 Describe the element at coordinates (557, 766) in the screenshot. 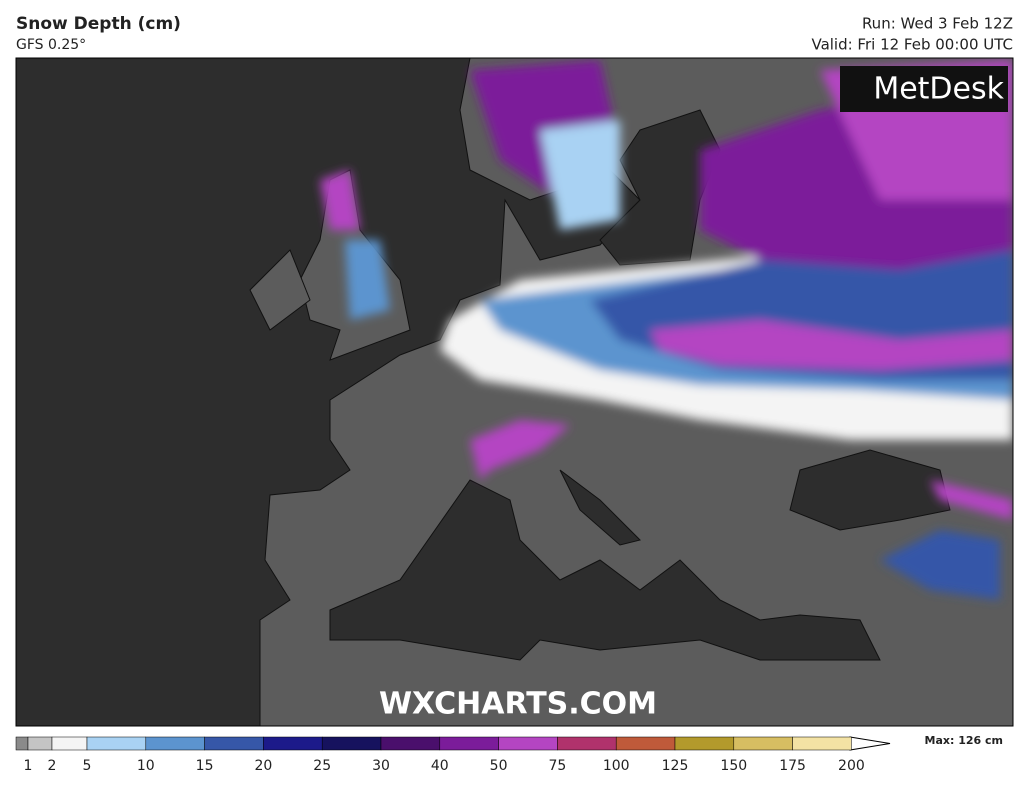

I see `legend-tick-label: 75` at that location.